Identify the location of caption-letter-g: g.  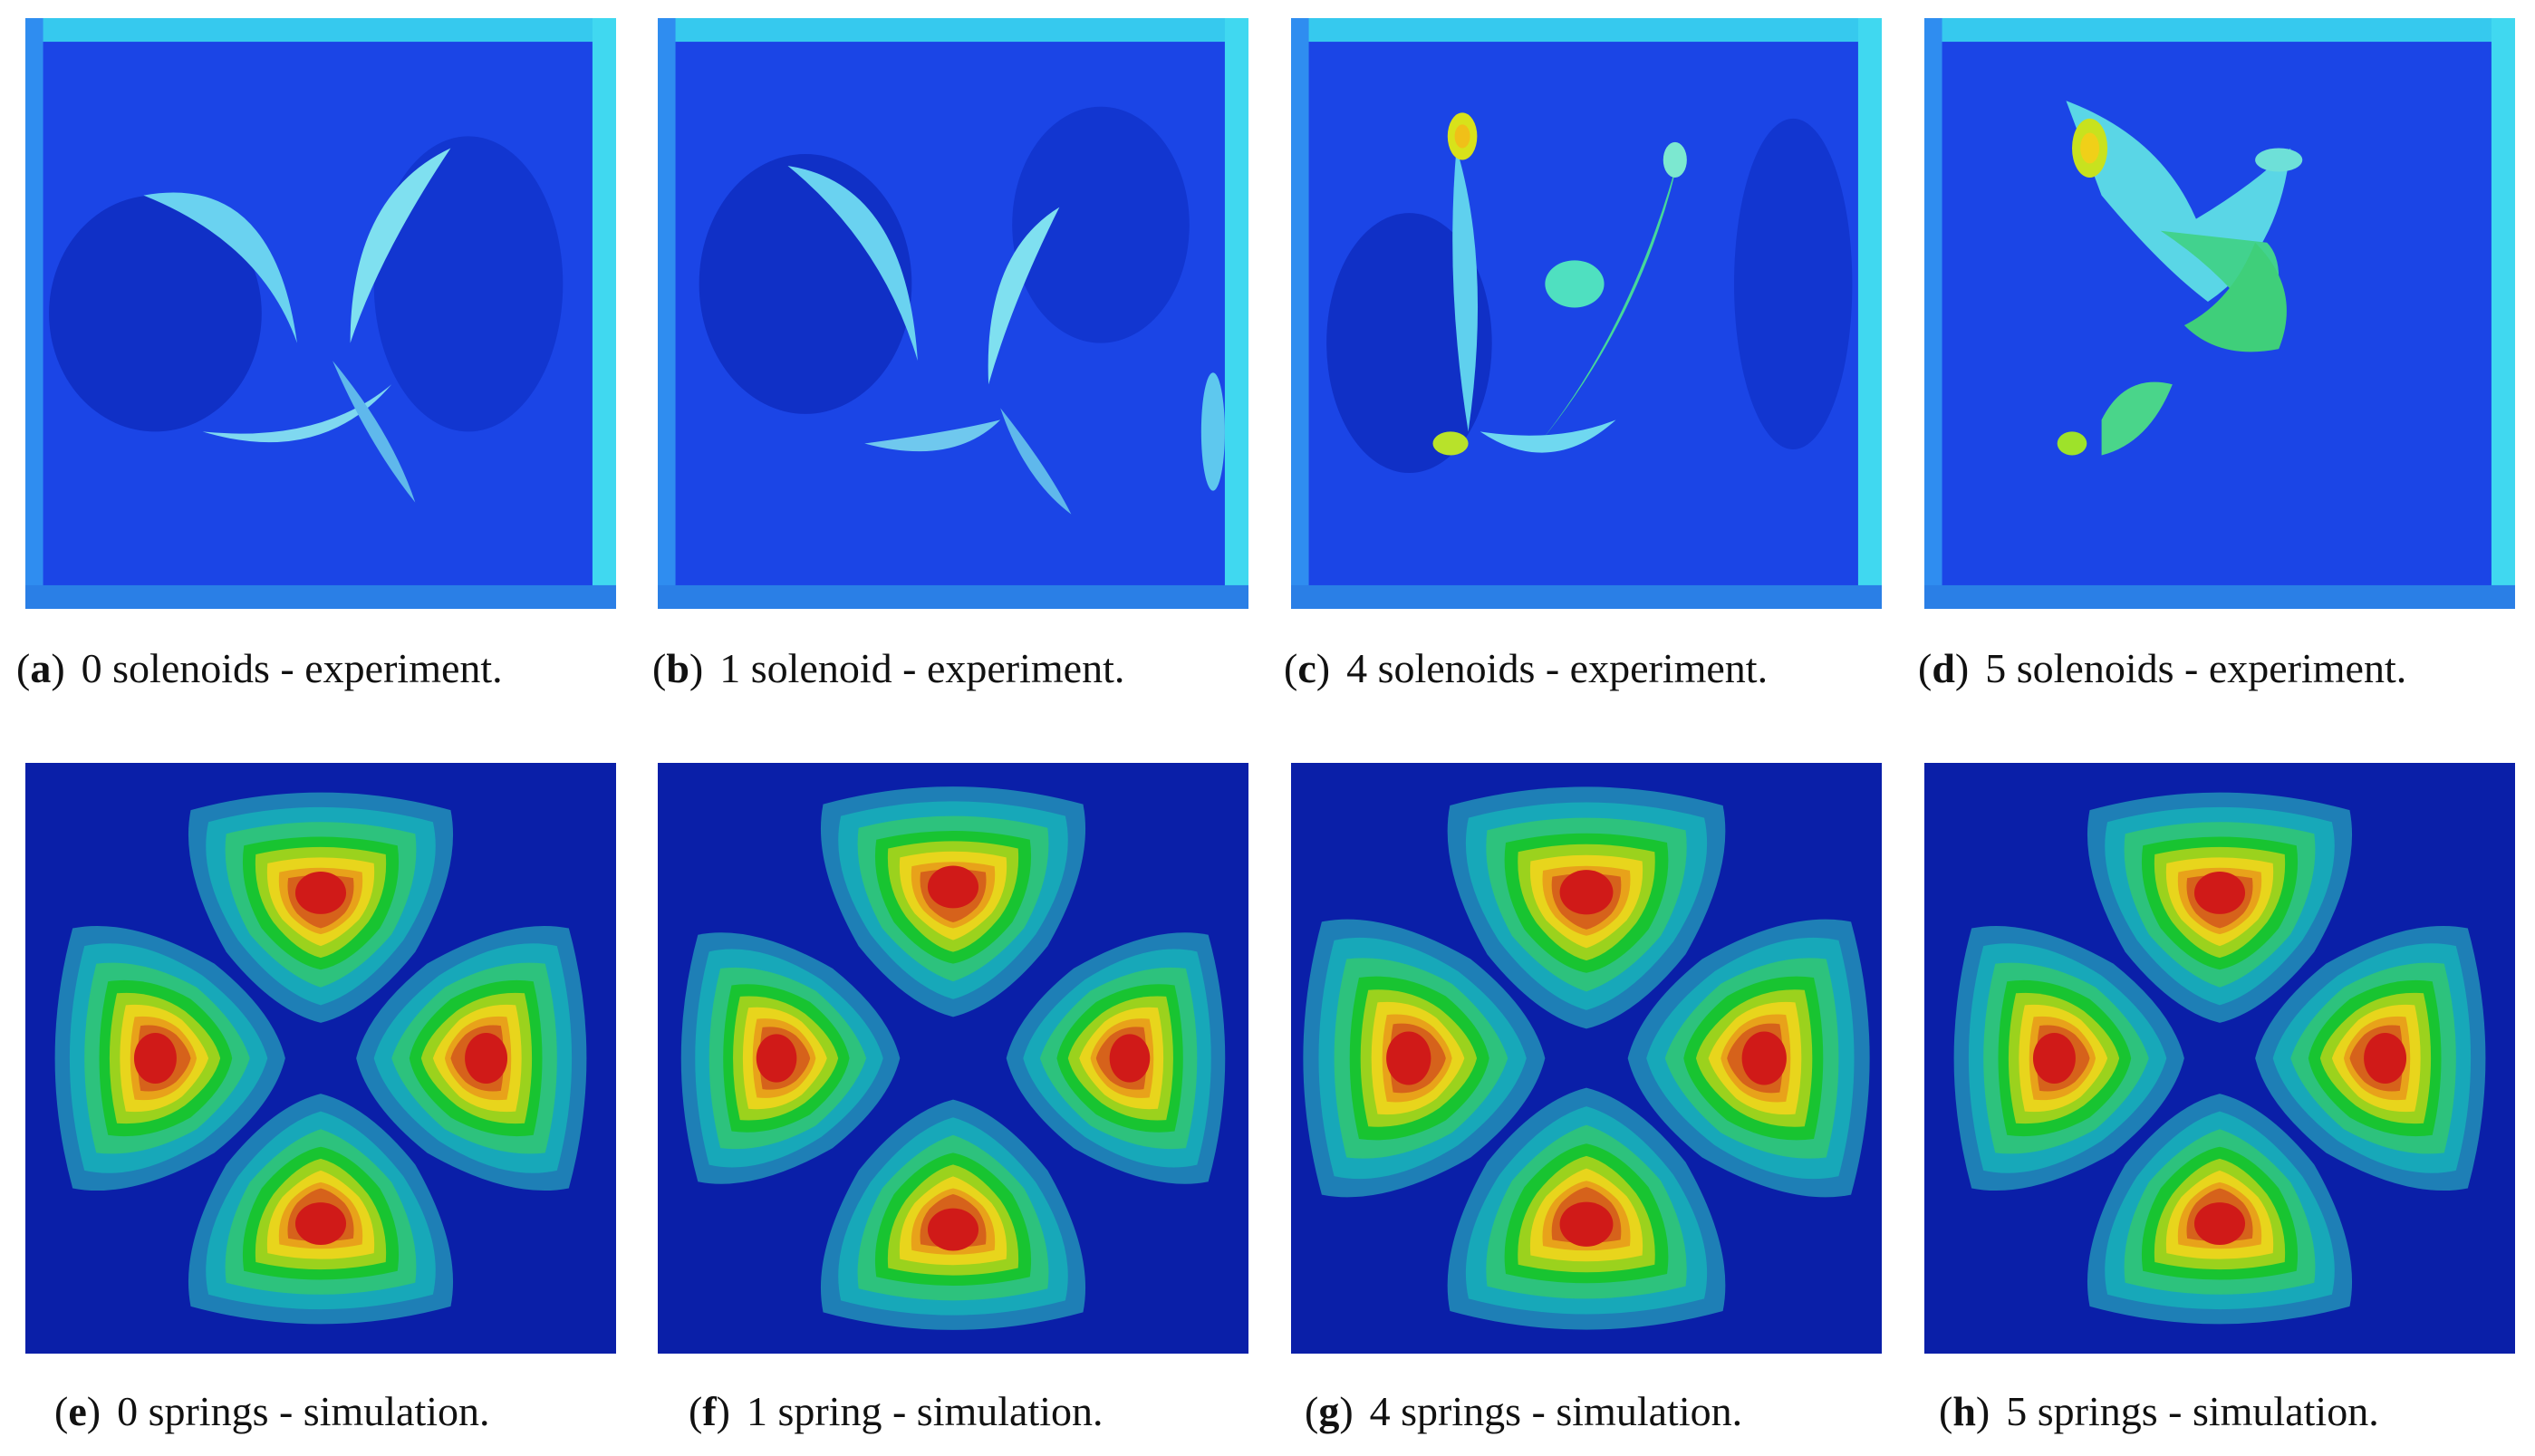
(1329, 1411).